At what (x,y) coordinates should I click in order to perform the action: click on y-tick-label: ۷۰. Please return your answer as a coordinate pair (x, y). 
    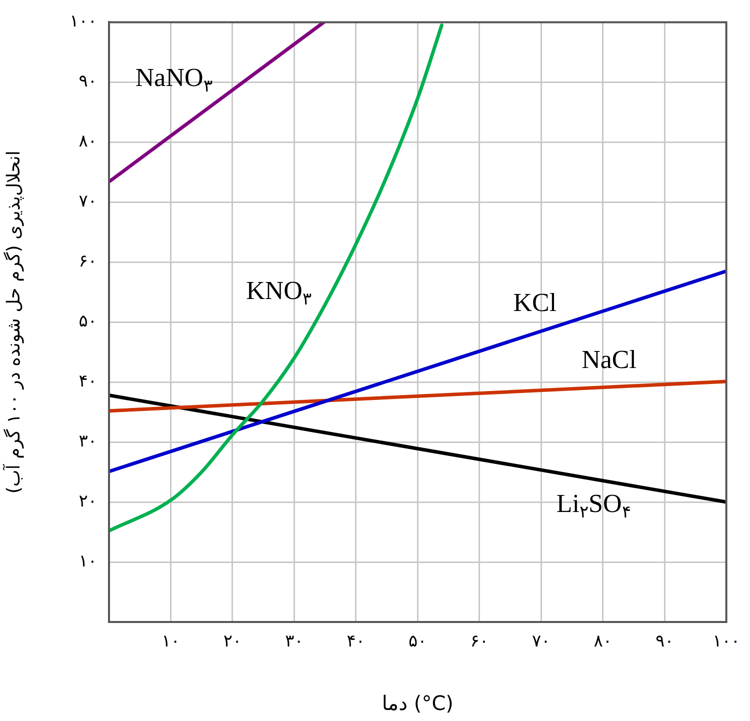
    Looking at the image, I should click on (87, 202).